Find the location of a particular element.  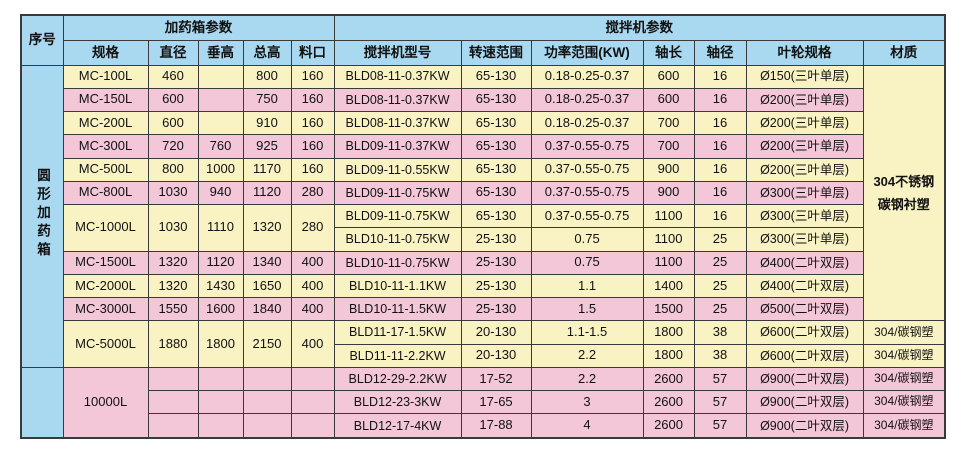

cell-theight: 1170 is located at coordinates (267, 169).